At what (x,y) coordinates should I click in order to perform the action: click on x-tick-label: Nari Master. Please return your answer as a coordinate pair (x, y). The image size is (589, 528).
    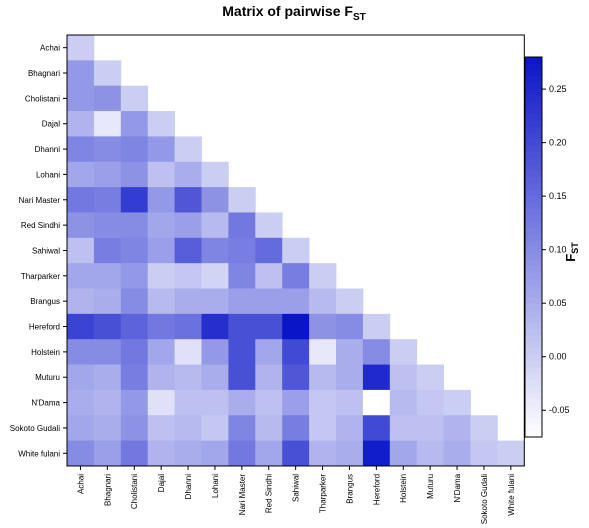
    Looking at the image, I should click on (242, 495).